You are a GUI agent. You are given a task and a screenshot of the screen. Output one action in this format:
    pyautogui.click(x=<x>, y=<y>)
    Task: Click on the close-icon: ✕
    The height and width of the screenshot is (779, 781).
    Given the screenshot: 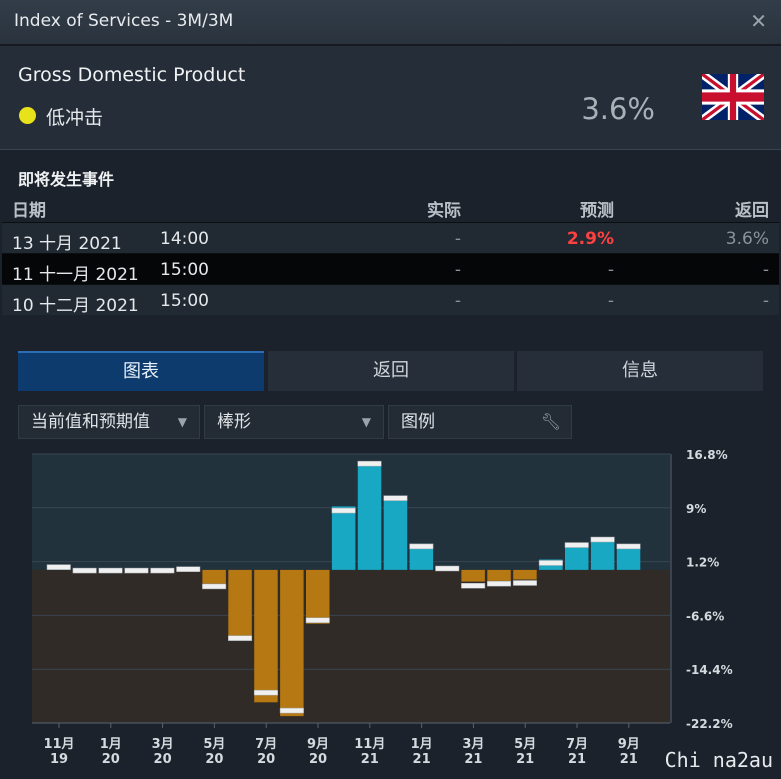 What is the action you would take?
    pyautogui.click(x=758, y=21)
    